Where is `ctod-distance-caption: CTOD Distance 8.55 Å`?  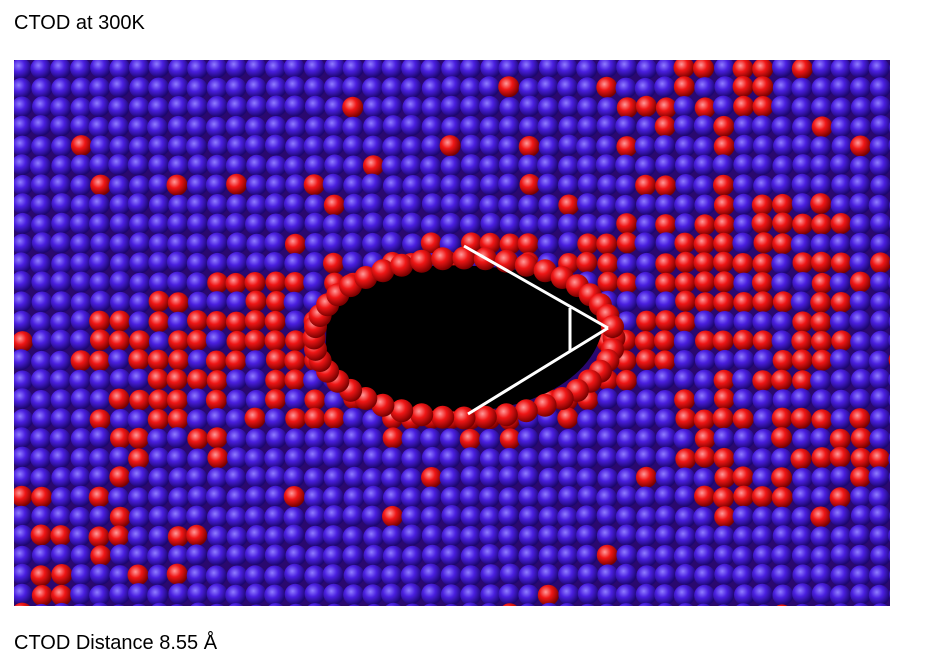 ctod-distance-caption: CTOD Distance 8.55 Å is located at coordinates (116, 643).